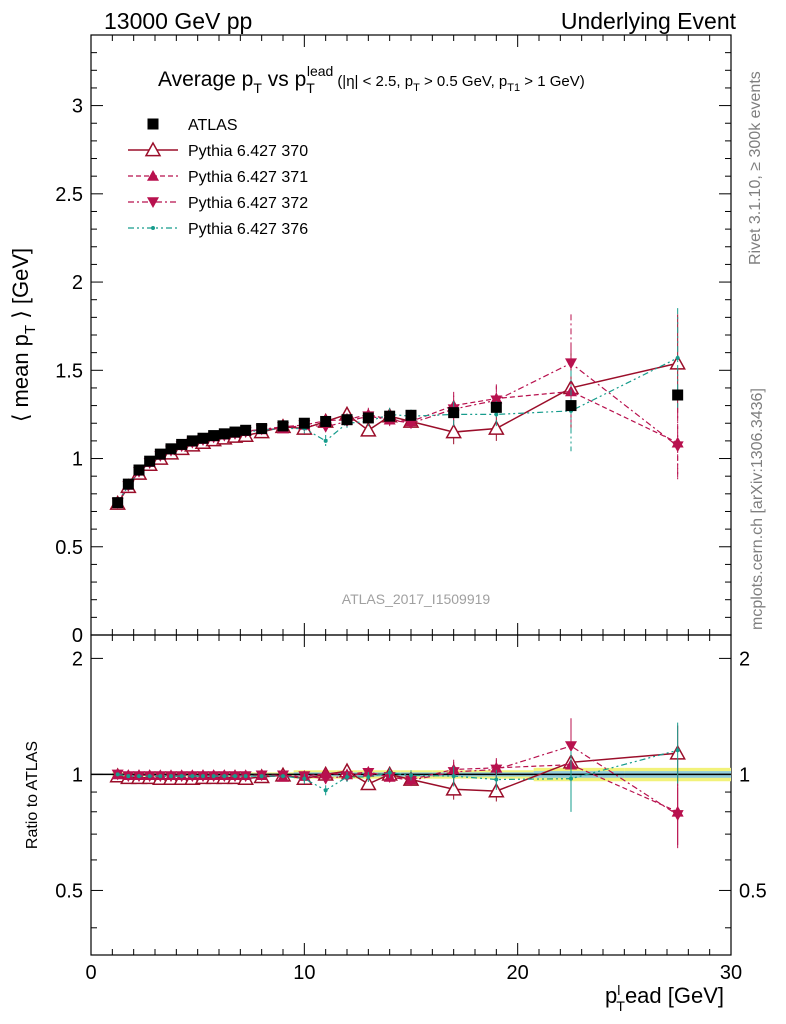  I want to click on xlabel-rest: ead [GeV], so click(674, 995).